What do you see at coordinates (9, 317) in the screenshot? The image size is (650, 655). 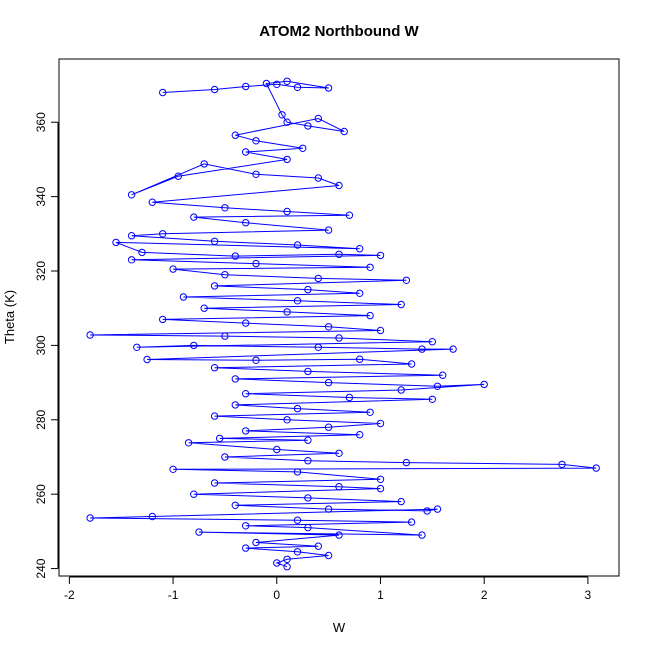 I see `y-axis-label: Theta (K)` at bounding box center [9, 317].